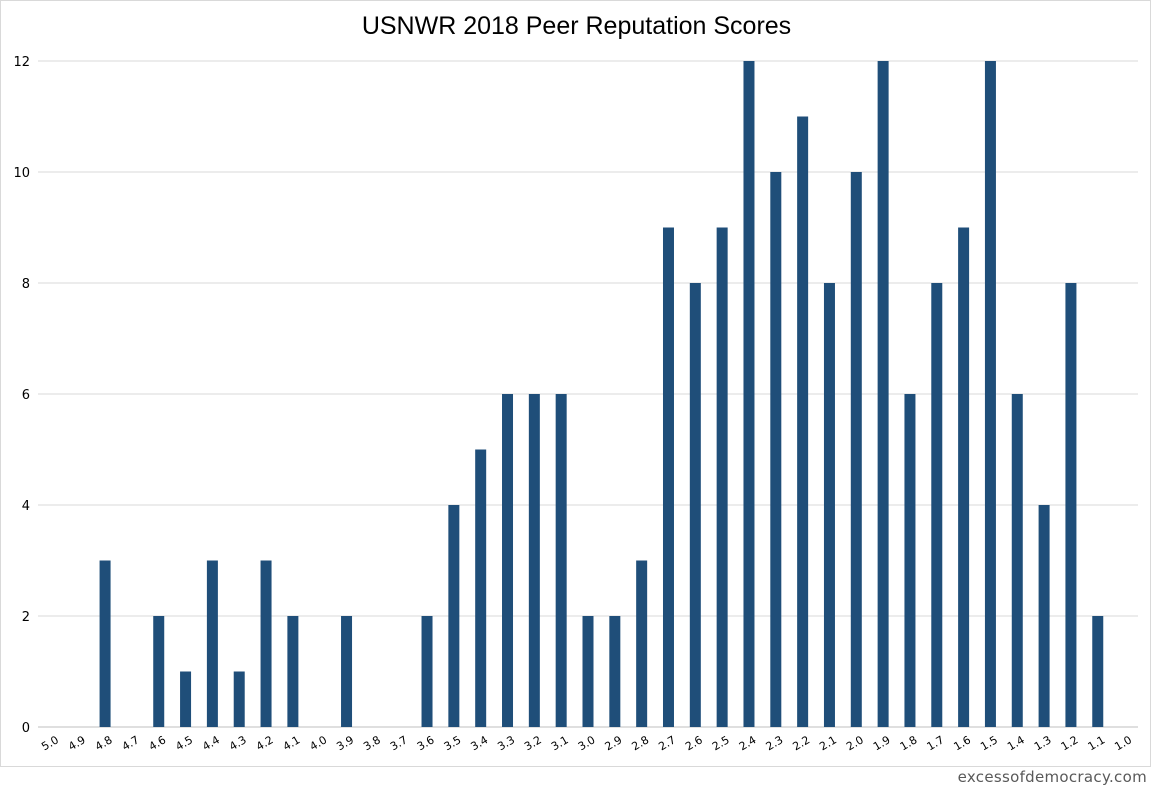 This screenshot has width=1153, height=789. What do you see at coordinates (641, 743) in the screenshot?
I see `x-tick-label: 2.8` at bounding box center [641, 743].